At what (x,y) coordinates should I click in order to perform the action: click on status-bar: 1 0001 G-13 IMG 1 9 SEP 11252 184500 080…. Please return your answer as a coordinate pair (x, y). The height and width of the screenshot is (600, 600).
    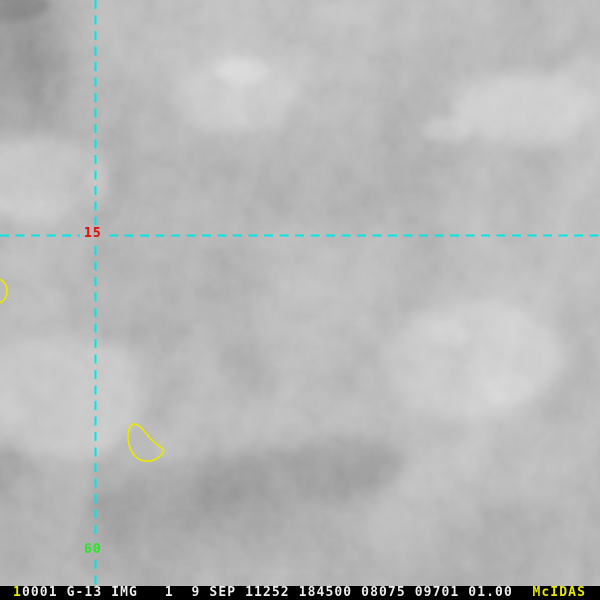
    Looking at the image, I should click on (300, 593).